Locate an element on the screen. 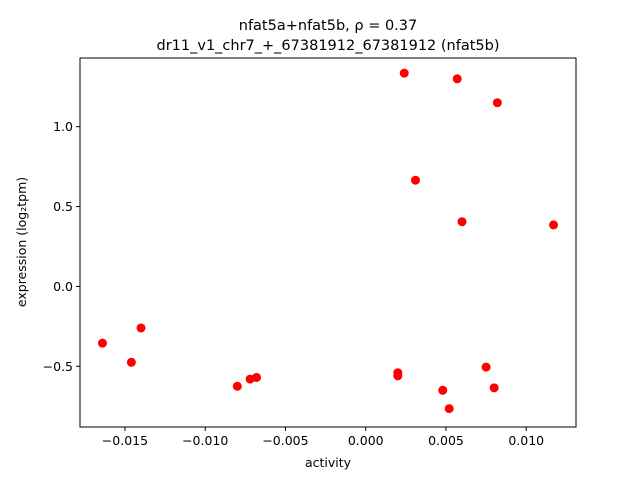  chart-title-line1: nfat5a+nfat5b, ρ = 0.37 is located at coordinates (328, 26).